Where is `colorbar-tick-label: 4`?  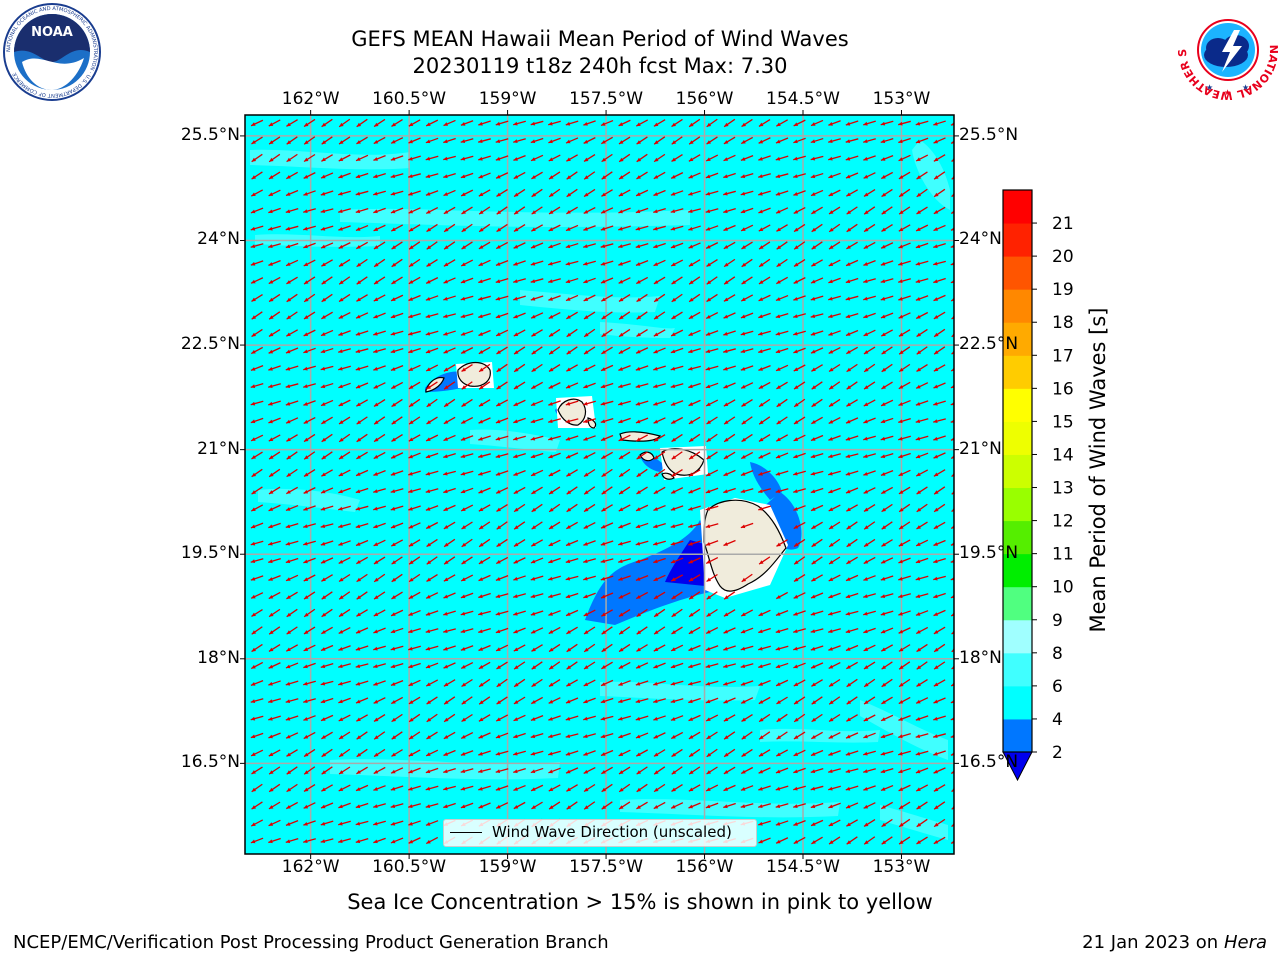 colorbar-tick-label: 4 is located at coordinates (1057, 720).